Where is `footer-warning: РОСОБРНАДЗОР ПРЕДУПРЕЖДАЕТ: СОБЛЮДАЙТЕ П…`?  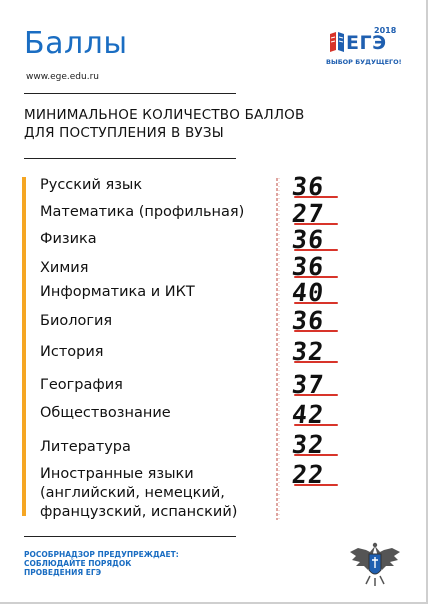
footer-warning: РОСОБРНАДЗОР ПРЕДУПРЕЖДАЕТ: СОБЛЮДАЙТЕ П… is located at coordinates (124, 563).